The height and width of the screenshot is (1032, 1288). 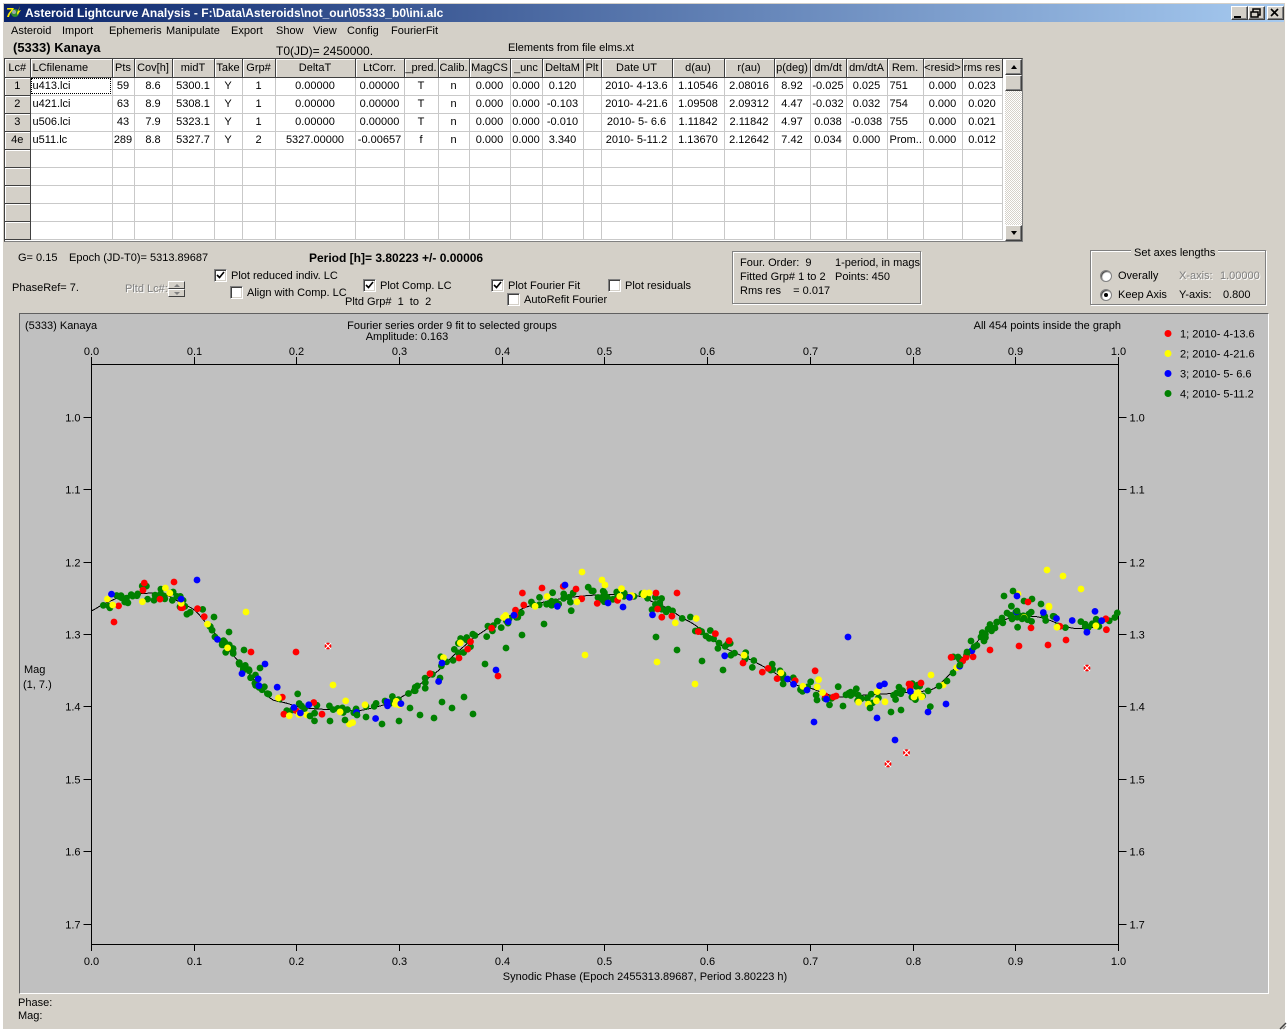 I want to click on svg-text:All 454 points inside the grap: All 454 points inside the graph, so click(x=1047, y=326).